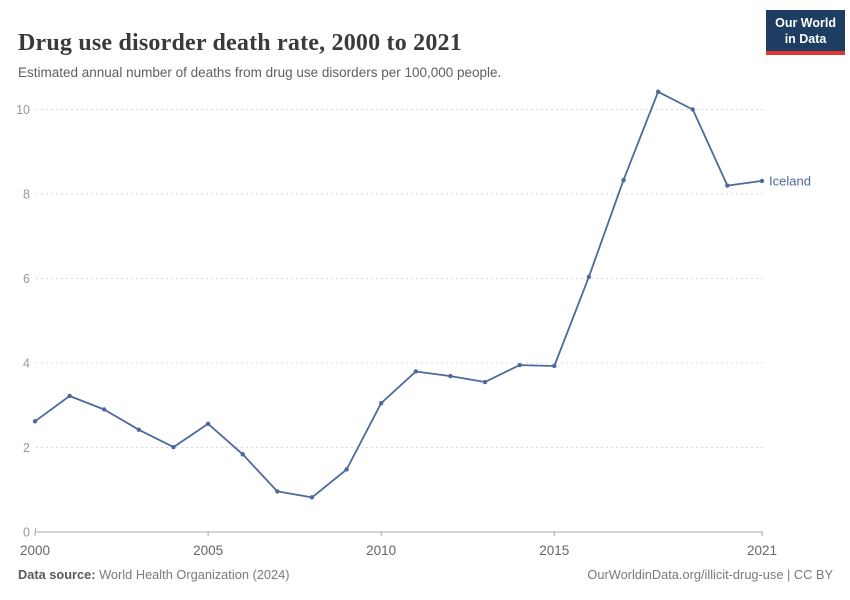  Describe the element at coordinates (762, 550) in the screenshot. I see `x-tick-label-2021: 2021` at that location.